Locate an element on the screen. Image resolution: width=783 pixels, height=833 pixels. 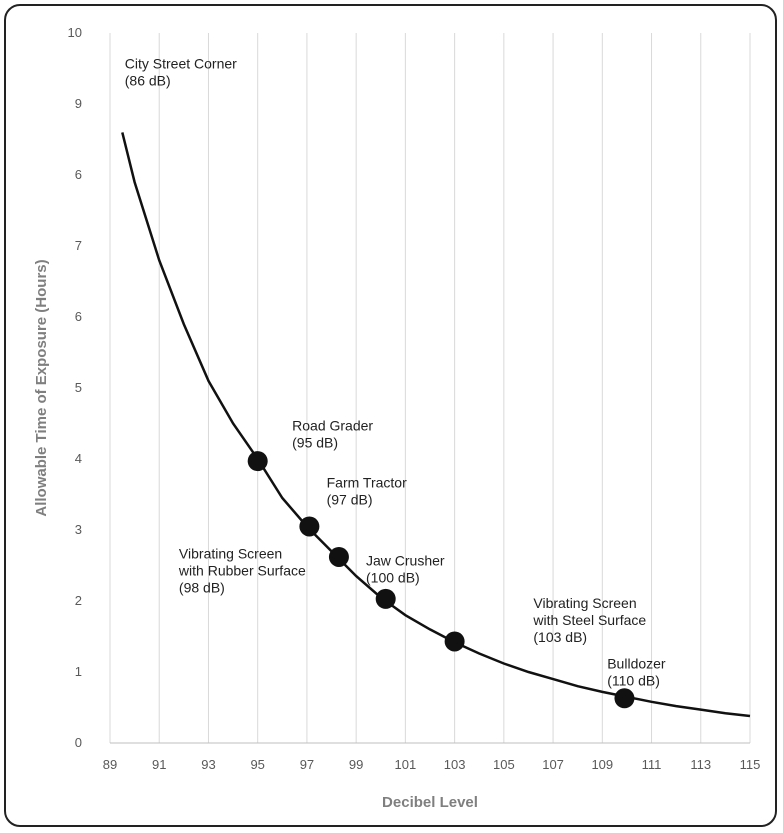
annotation-label: City Street Corner (86 dB) is located at coordinates (181, 72).